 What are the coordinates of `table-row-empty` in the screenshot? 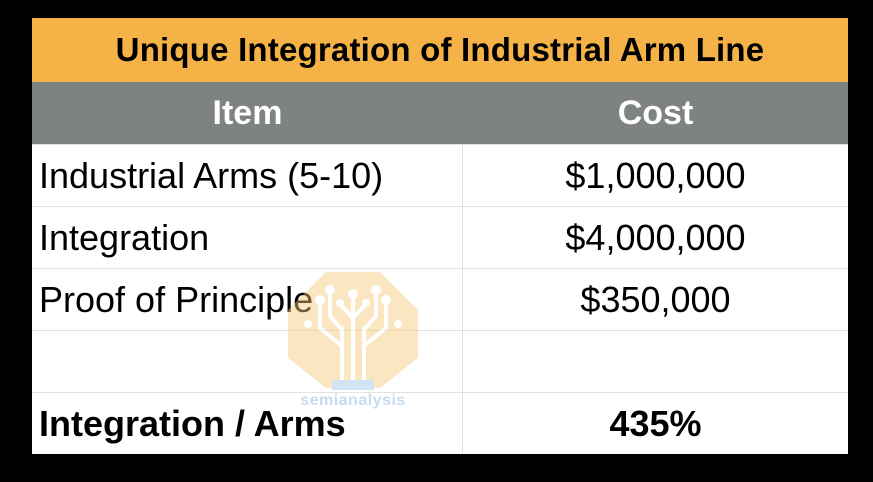 It's located at (440, 361).